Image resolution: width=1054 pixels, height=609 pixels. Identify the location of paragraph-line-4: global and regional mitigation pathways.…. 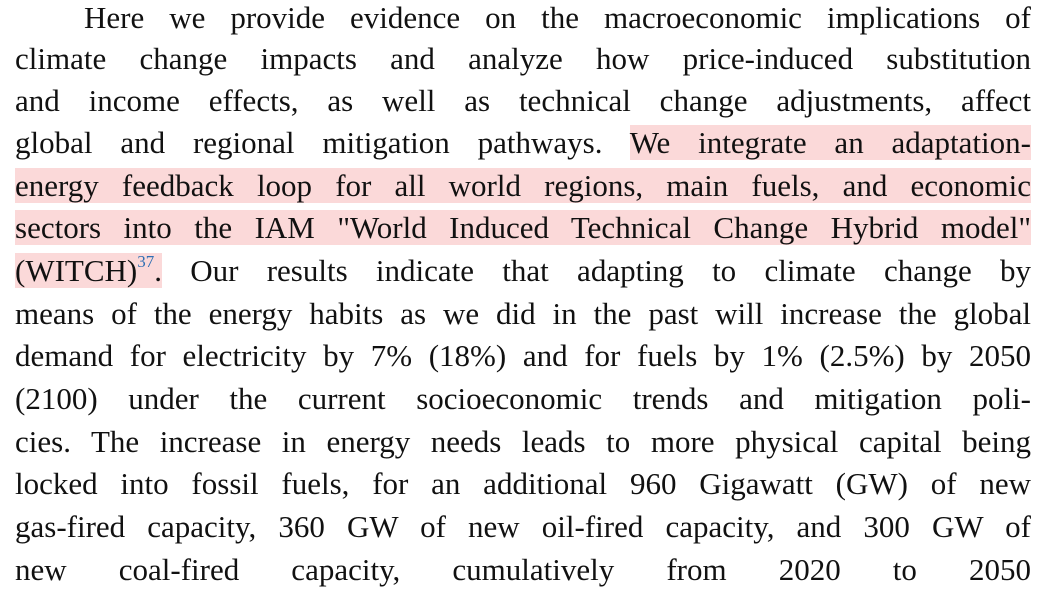
(523, 142).